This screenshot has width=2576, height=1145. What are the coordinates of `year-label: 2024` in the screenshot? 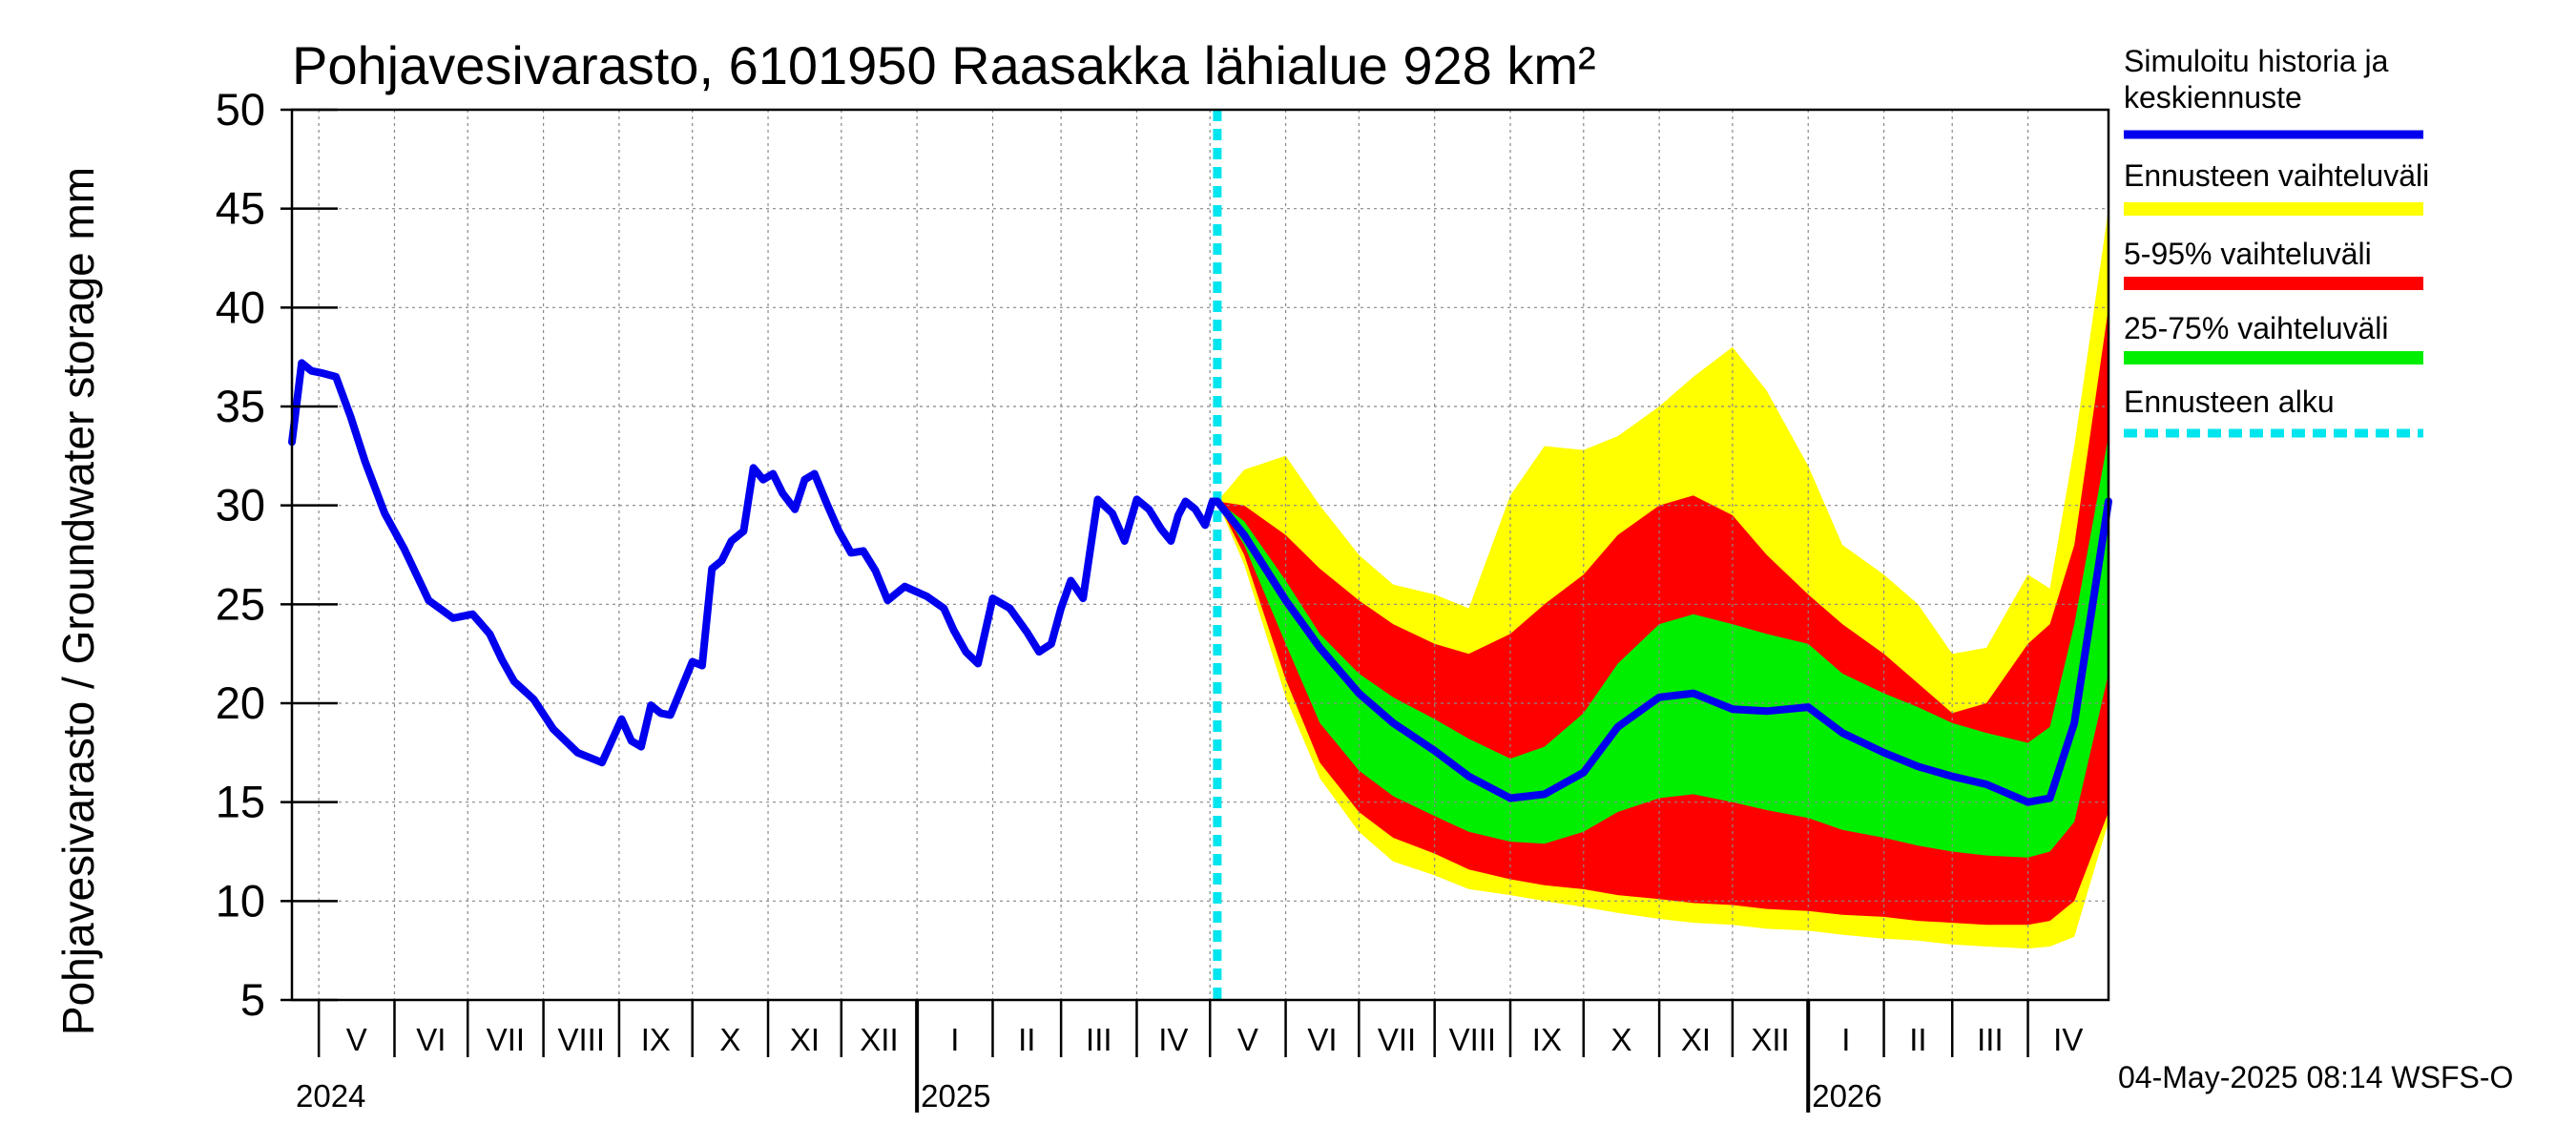 It's located at (330, 1096).